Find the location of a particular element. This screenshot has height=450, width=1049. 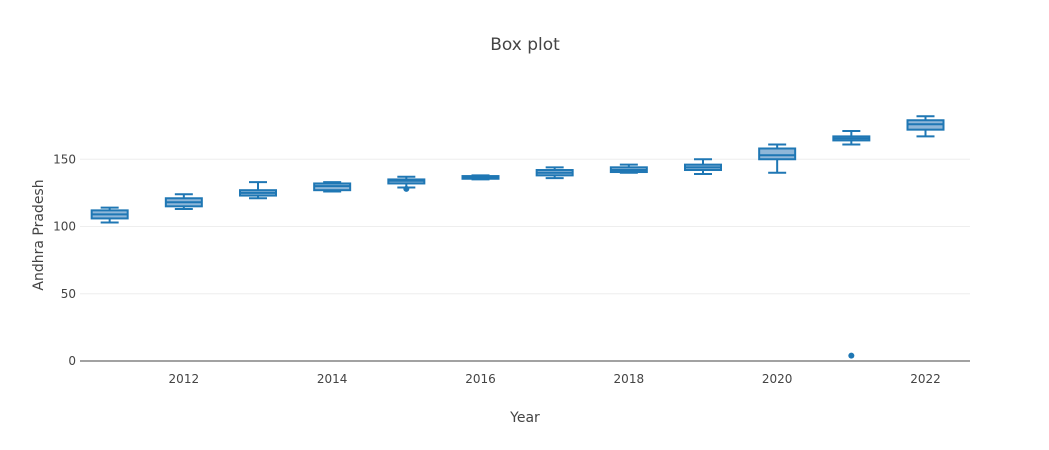

x-tick-label: 2012 is located at coordinates (184, 379).